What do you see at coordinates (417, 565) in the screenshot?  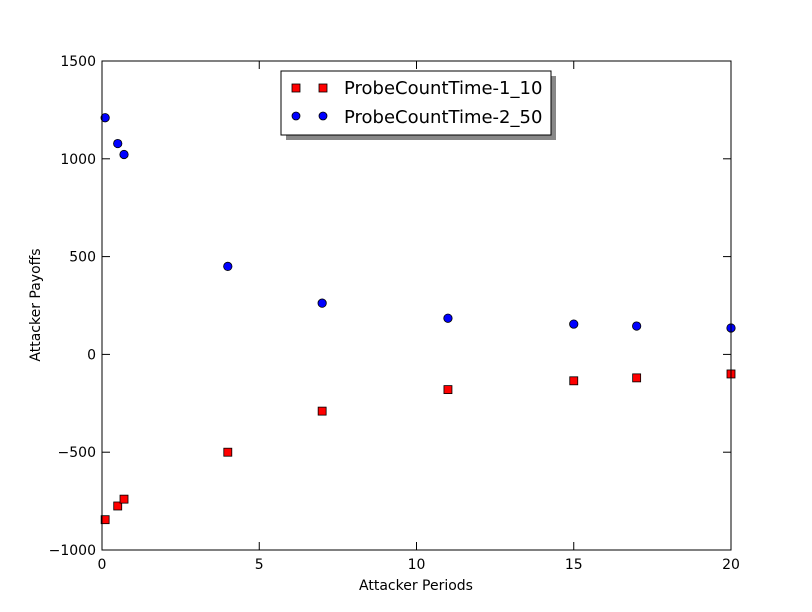 I see `x-tick-label: 10` at bounding box center [417, 565].